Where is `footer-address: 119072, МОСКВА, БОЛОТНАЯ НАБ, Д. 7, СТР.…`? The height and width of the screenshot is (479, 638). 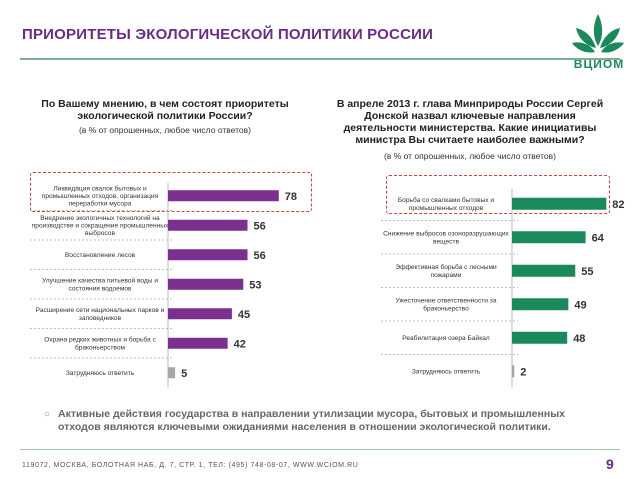
footer-address: 119072, МОСКВА, БОЛОТНАЯ НАБ, Д. 7, СТР.… is located at coordinates (190, 465).